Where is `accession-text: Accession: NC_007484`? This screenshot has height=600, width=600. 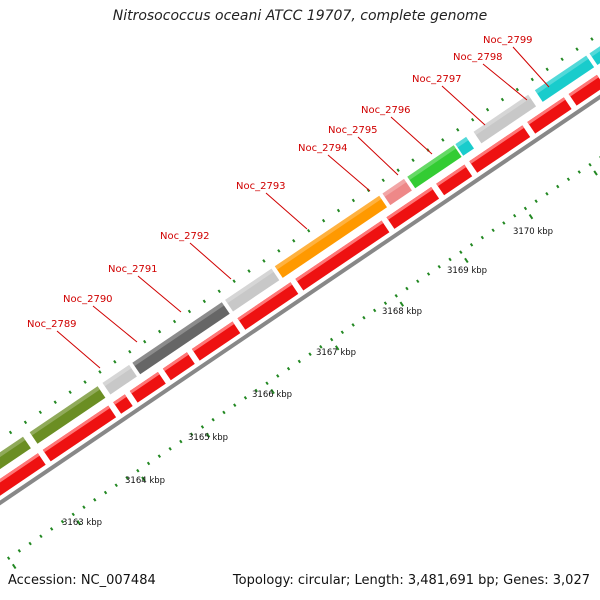
accession-text: Accession: NC_007484 is located at coordinates (82, 580).